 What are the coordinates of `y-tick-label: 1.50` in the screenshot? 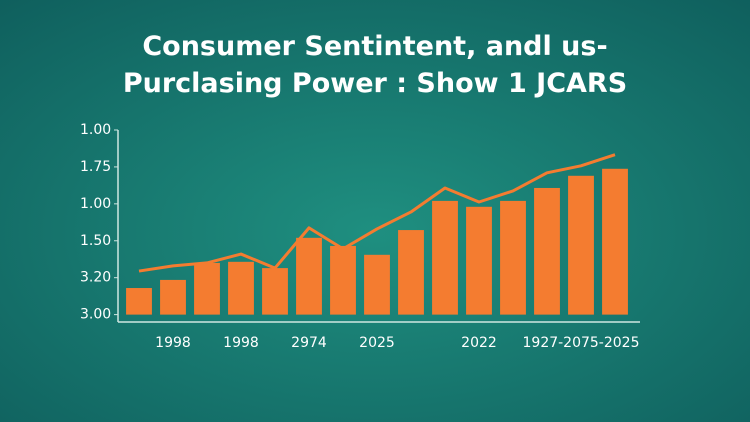 It's located at (95, 241).